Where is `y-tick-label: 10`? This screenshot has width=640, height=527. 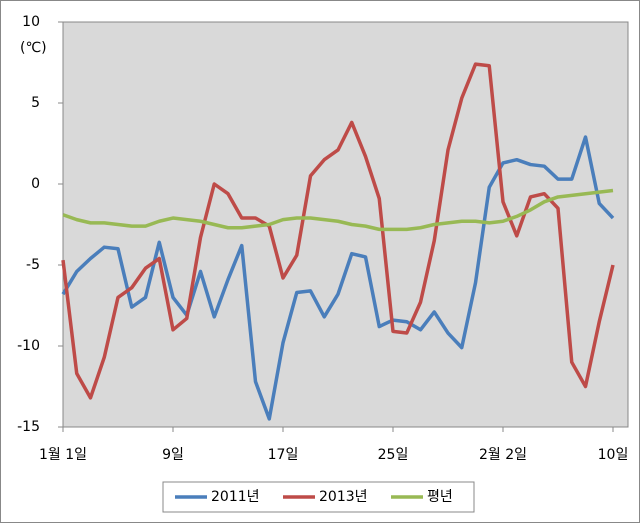
y-tick-label: 10 is located at coordinates (31, 22).